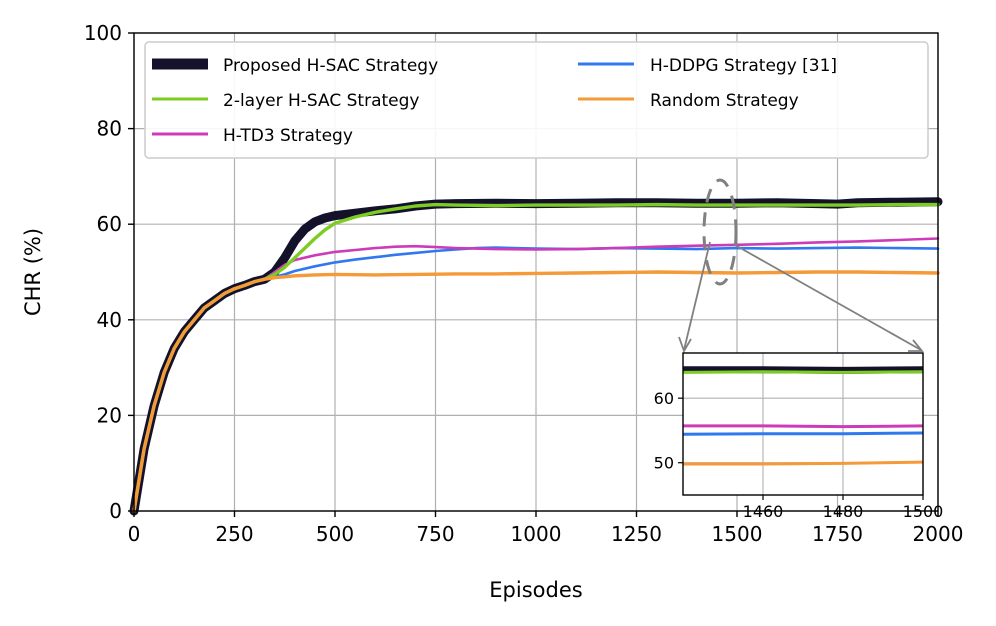 This screenshot has height=626, width=996. I want to click on x-tick-label: 750, so click(435, 534).